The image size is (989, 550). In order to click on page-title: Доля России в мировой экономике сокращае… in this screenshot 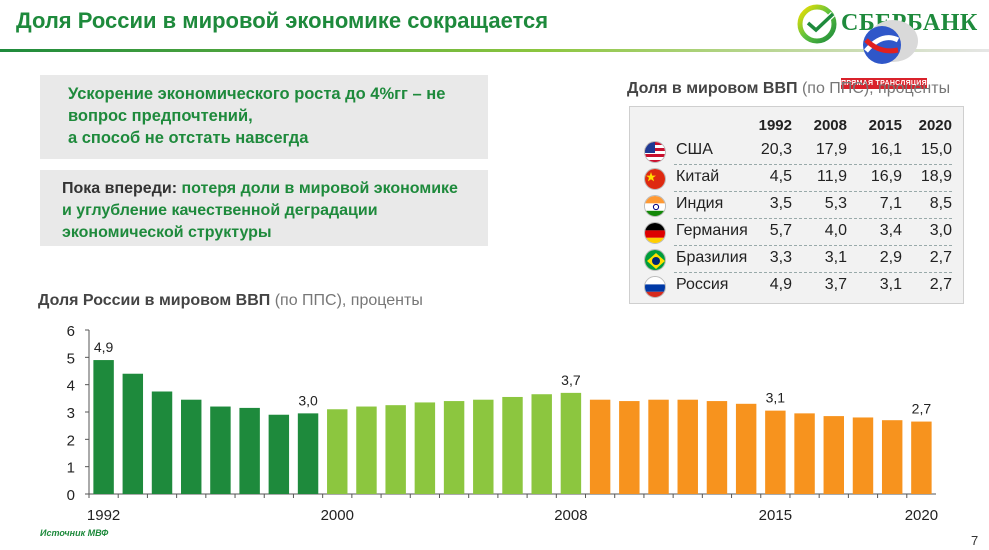, I will do `click(282, 20)`.